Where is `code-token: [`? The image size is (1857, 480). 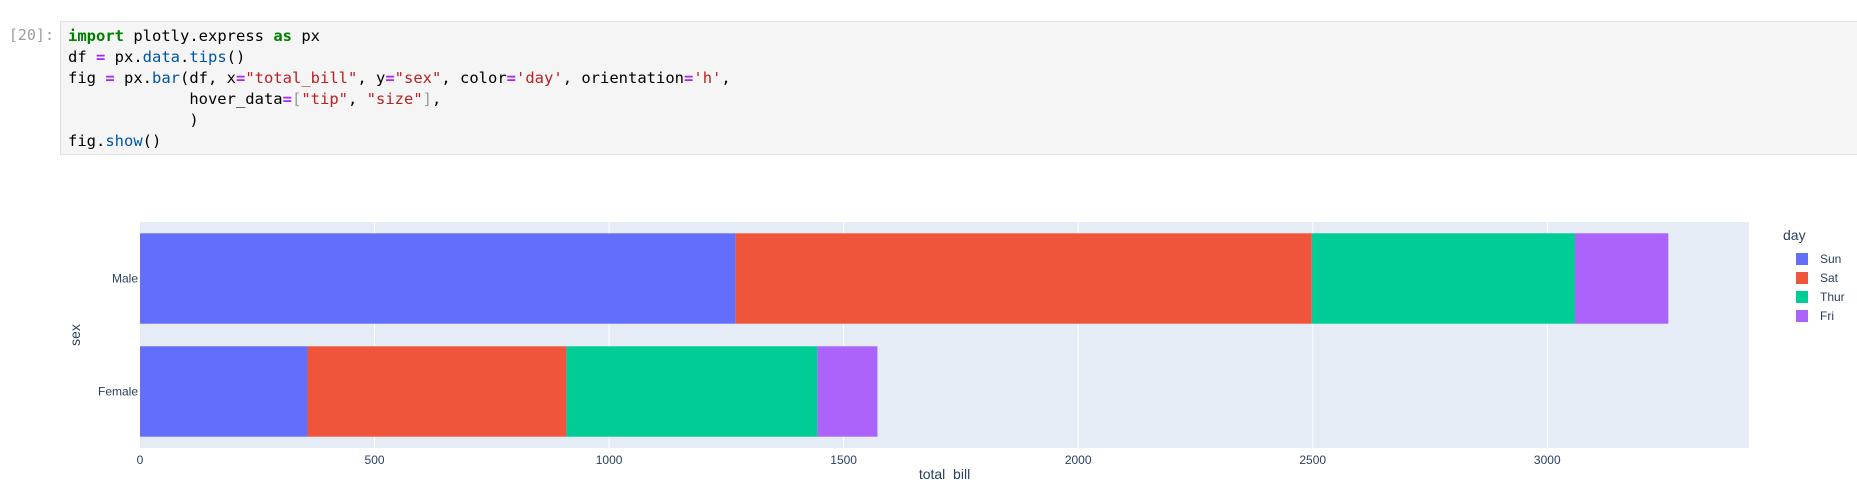 code-token: [ is located at coordinates (296, 99).